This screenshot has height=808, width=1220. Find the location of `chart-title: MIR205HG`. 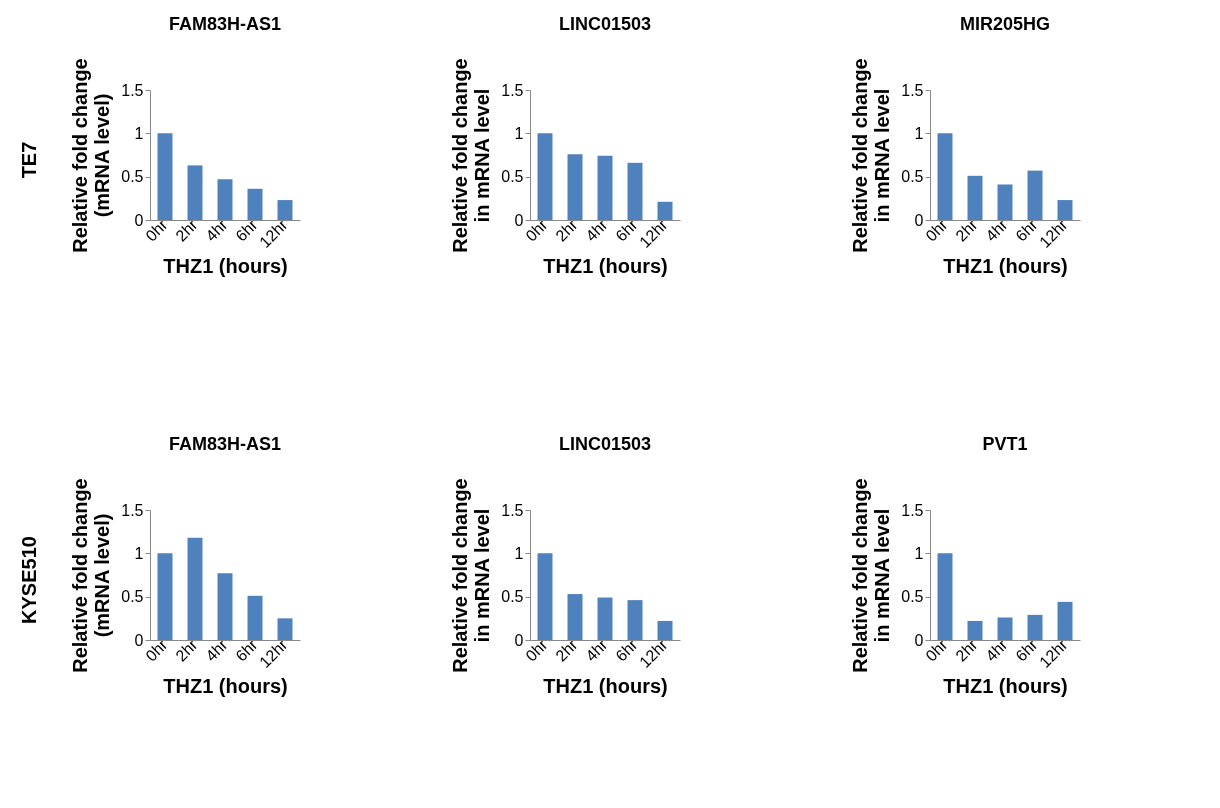

chart-title: MIR205HG is located at coordinates (1005, 23).